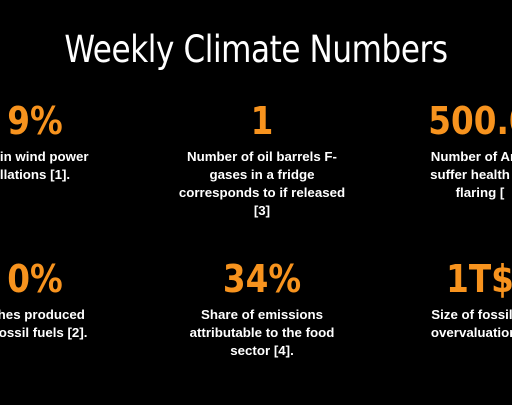 This screenshot has height=405, width=512. What do you see at coordinates (42, 314) in the screenshot?
I see `desc-line: othes produced` at bounding box center [42, 314].